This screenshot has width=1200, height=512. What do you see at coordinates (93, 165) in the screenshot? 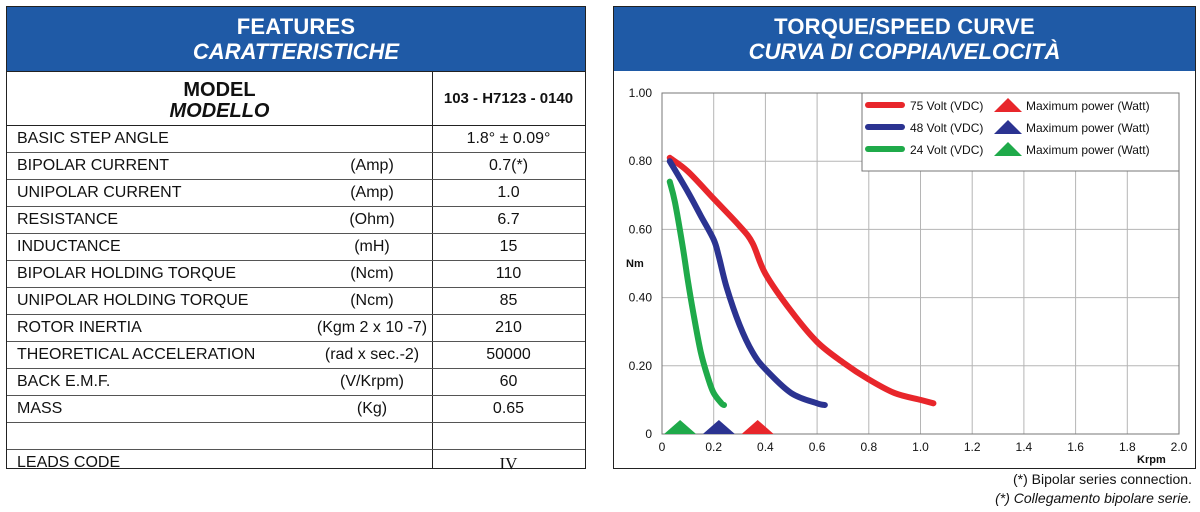
I see `spec-name: BIPOLAR CURRENT` at bounding box center [93, 165].